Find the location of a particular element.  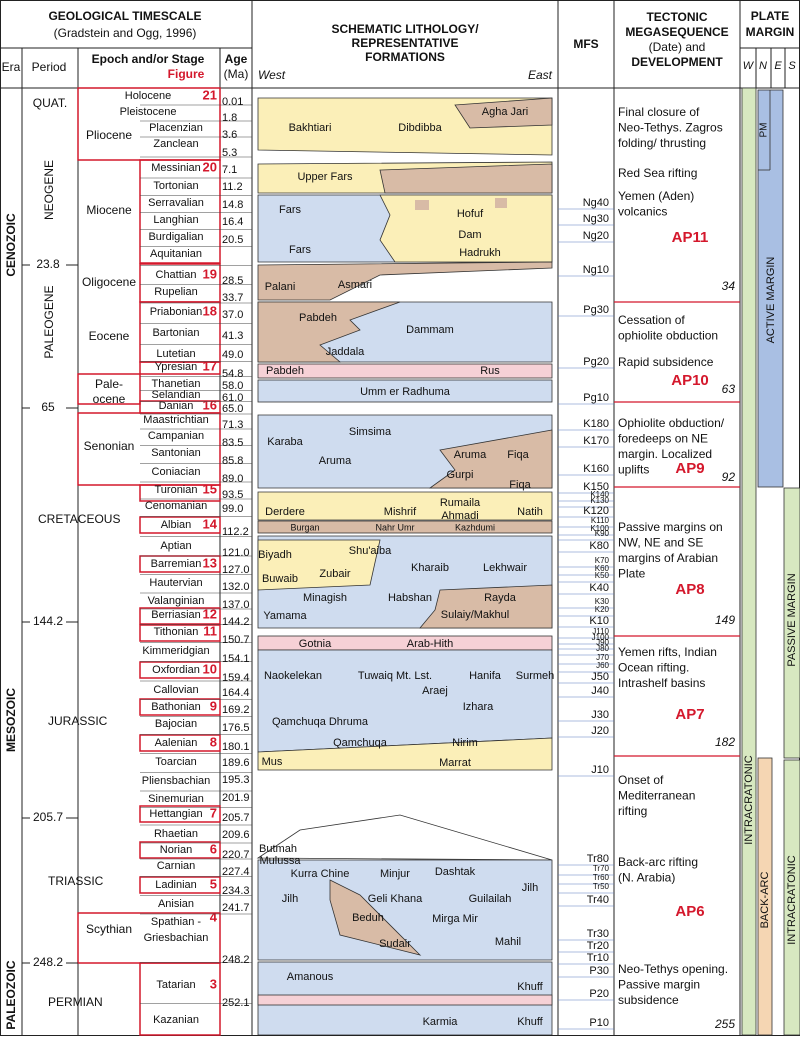

formation: Nahr Umr is located at coordinates (394, 527).